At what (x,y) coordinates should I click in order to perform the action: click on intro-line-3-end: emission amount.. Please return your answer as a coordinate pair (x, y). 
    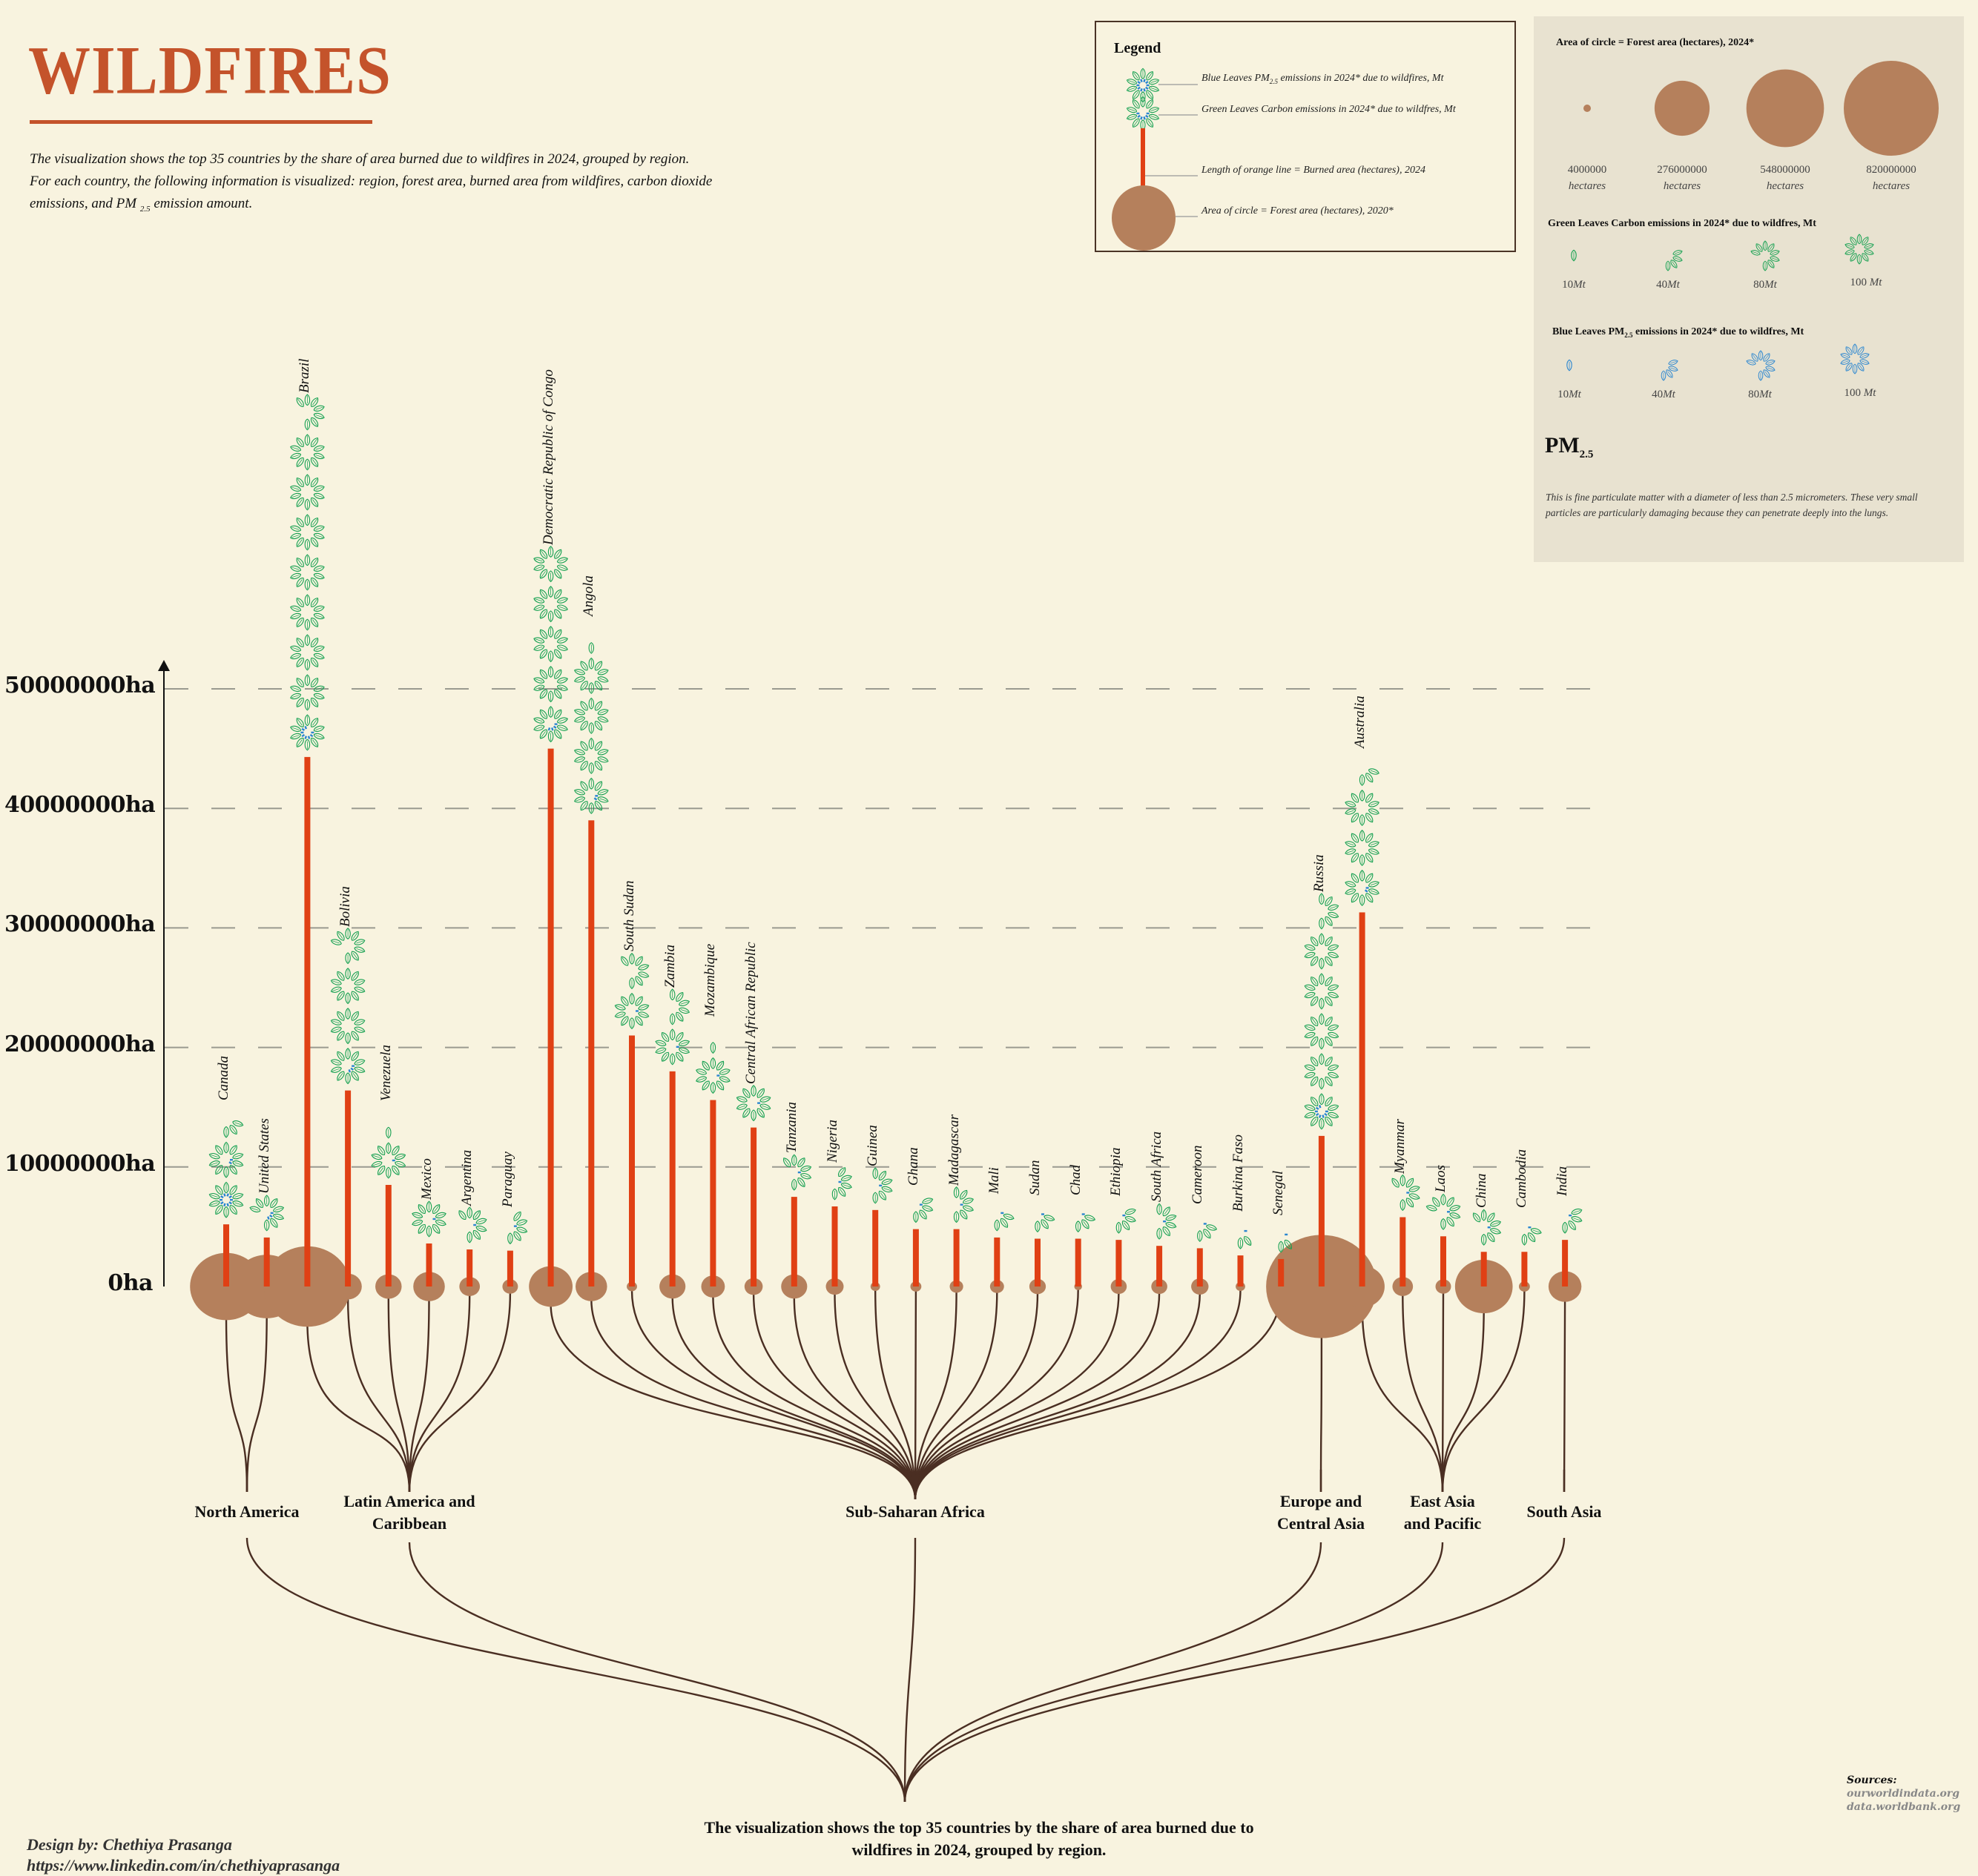
    Looking at the image, I should click on (203, 204).